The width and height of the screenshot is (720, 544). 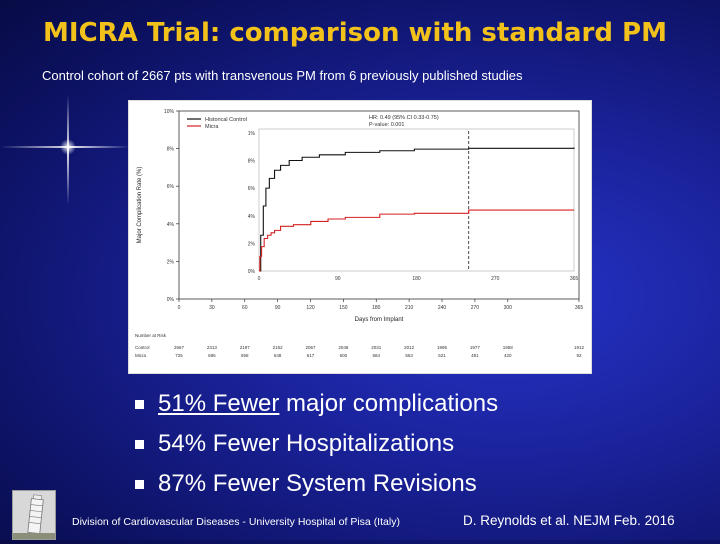 What do you see at coordinates (179, 347) in the screenshot?
I see `risk-value: 2667` at bounding box center [179, 347].